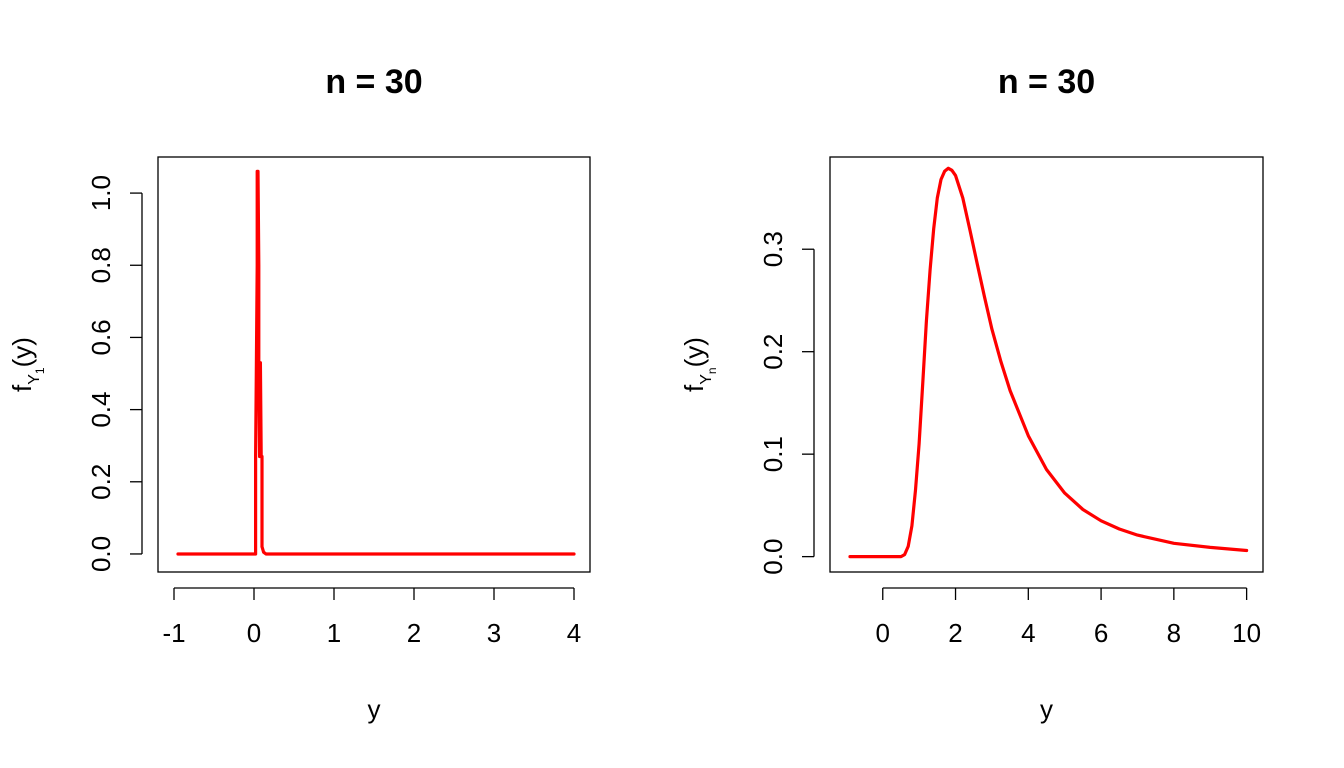 The height and width of the screenshot is (768, 1344). Describe the element at coordinates (371, 617) in the screenshot. I see `x-axis: -1 0 1 2 3 4` at that location.